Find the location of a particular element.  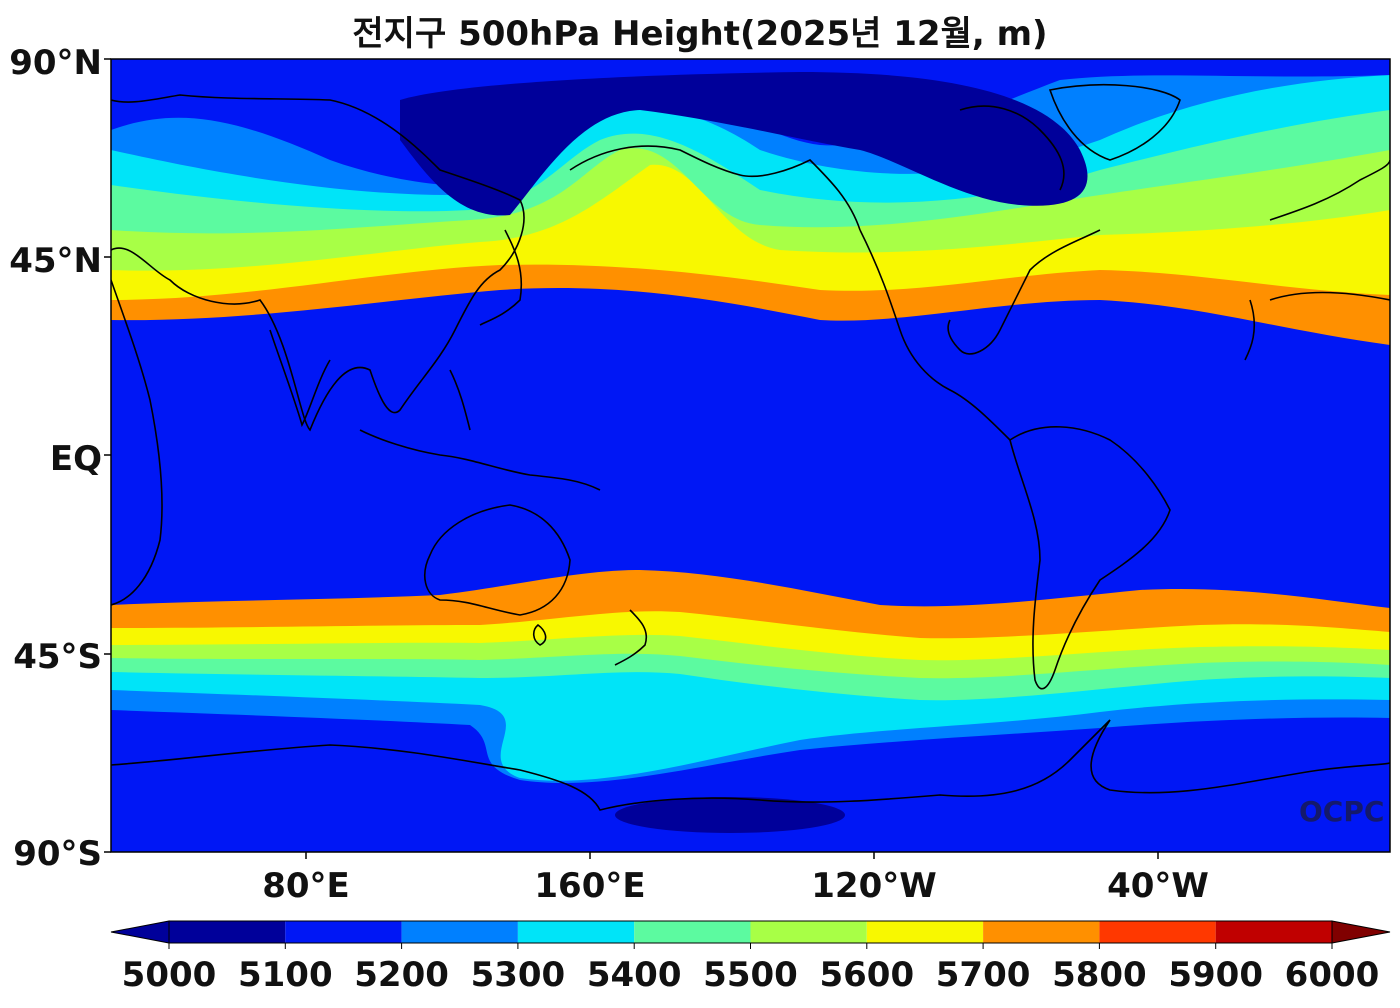

philippines is located at coordinates (460, 400).